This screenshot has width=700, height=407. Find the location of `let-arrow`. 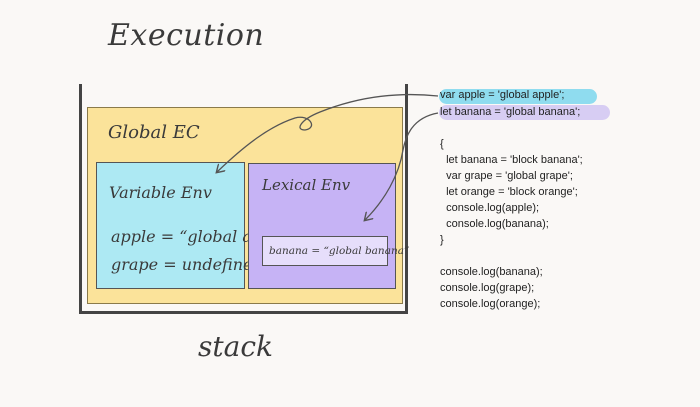

let-arrow is located at coordinates (402, 166).